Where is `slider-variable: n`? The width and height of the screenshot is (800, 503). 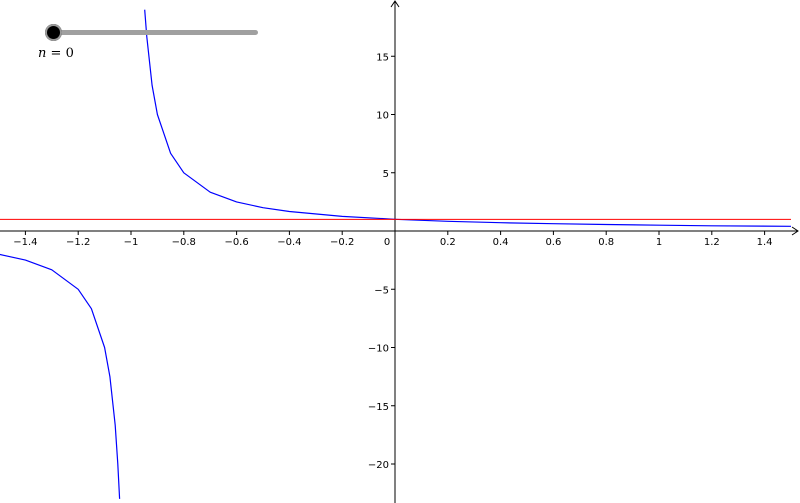
slider-variable: n is located at coordinates (42, 53).